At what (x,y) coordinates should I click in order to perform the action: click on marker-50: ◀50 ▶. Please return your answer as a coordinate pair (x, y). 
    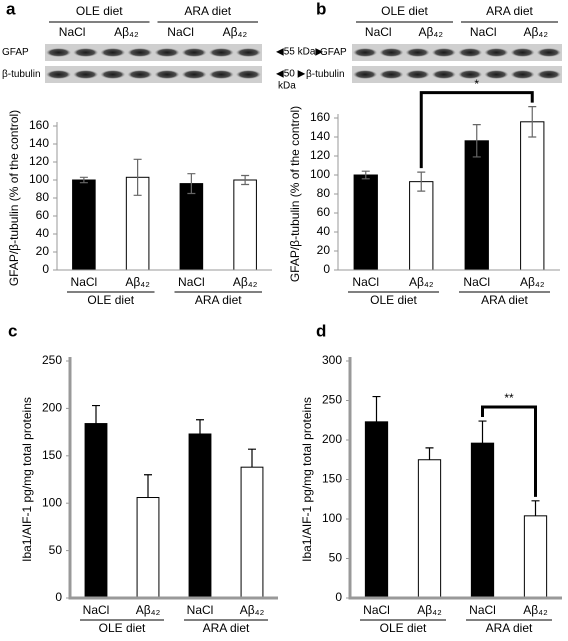
    Looking at the image, I should click on (291, 74).